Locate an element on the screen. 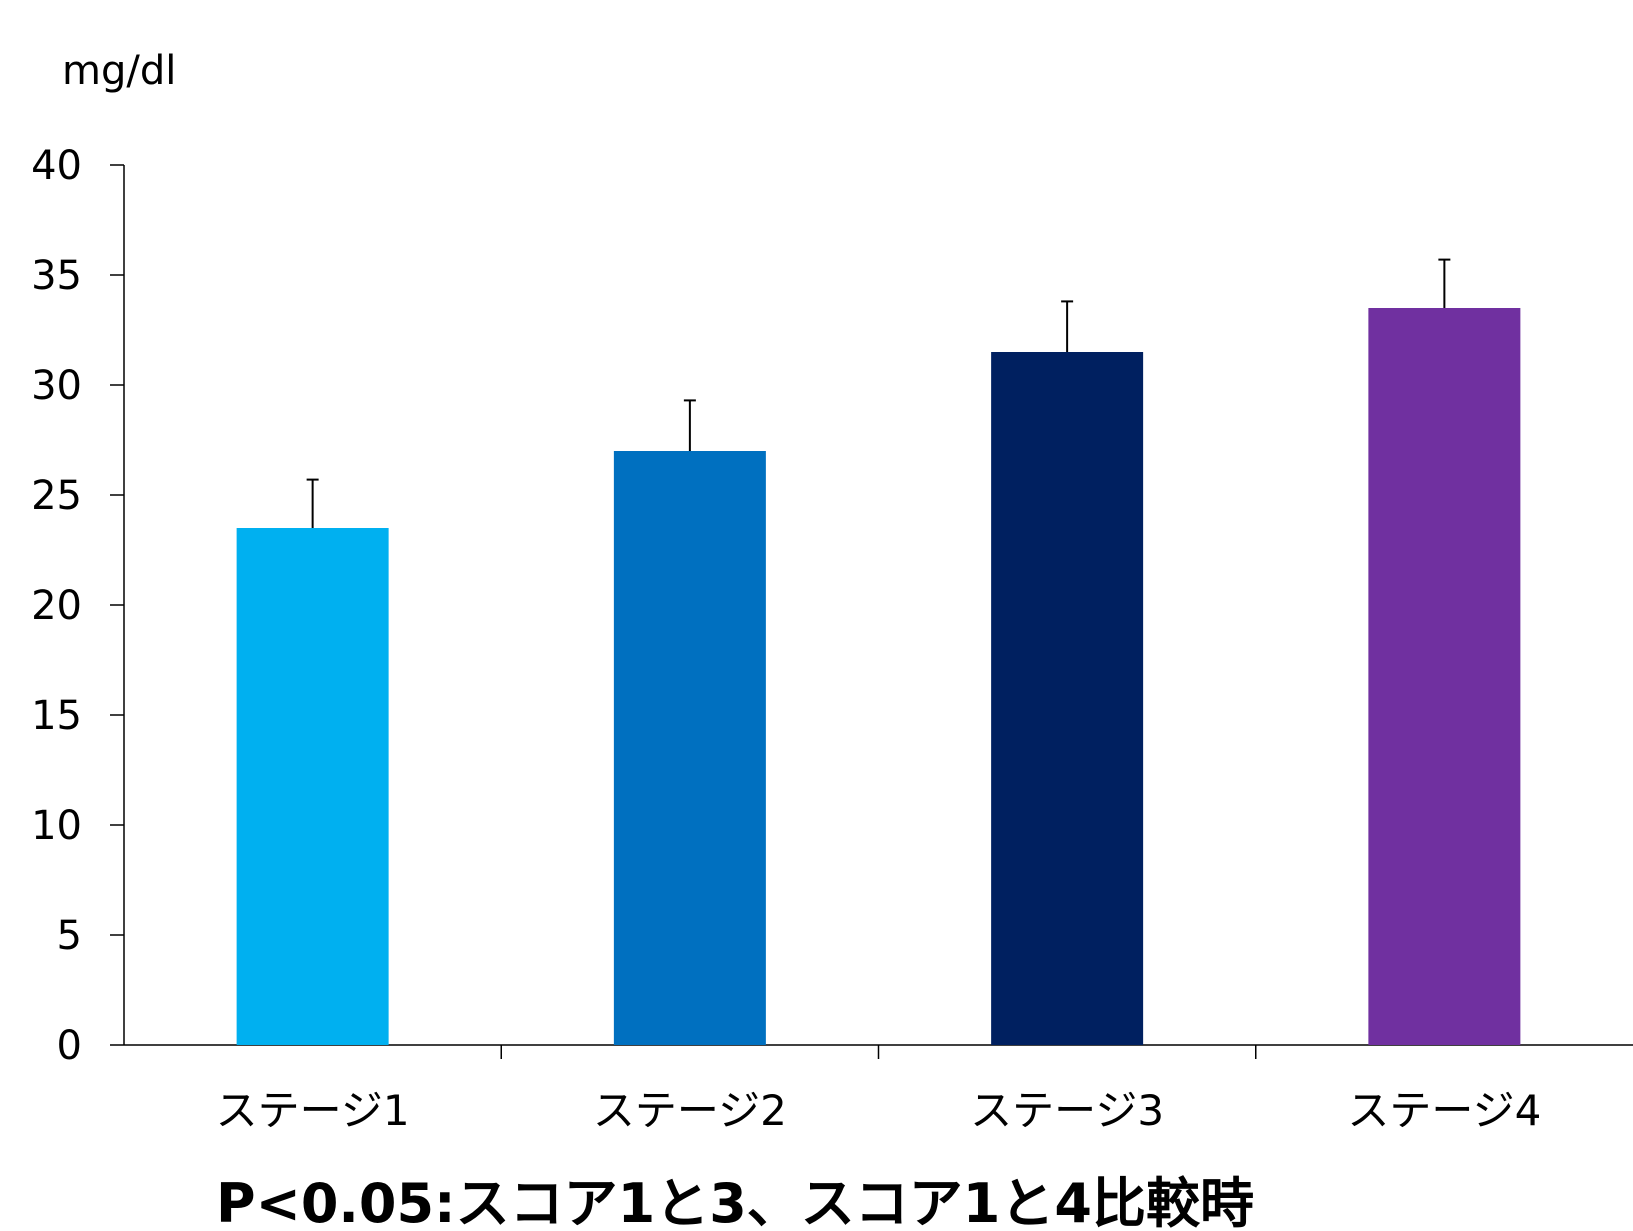 Image resolution: width=1633 pixels, height=1231 pixels. y-axis-ticks: 0 5 10 15 20 25 30 35 40 is located at coordinates (77, 606).